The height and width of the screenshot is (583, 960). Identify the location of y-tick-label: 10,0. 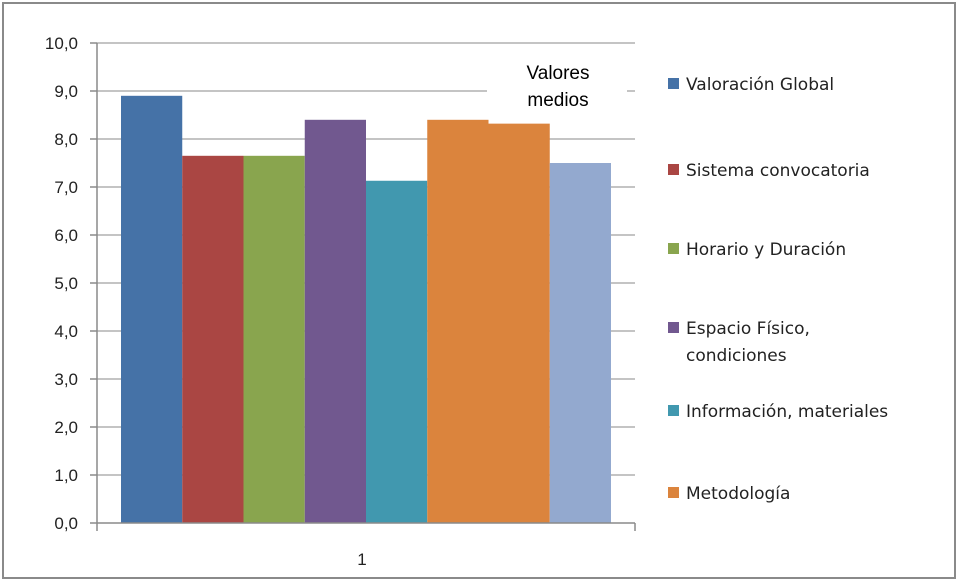
(61, 43).